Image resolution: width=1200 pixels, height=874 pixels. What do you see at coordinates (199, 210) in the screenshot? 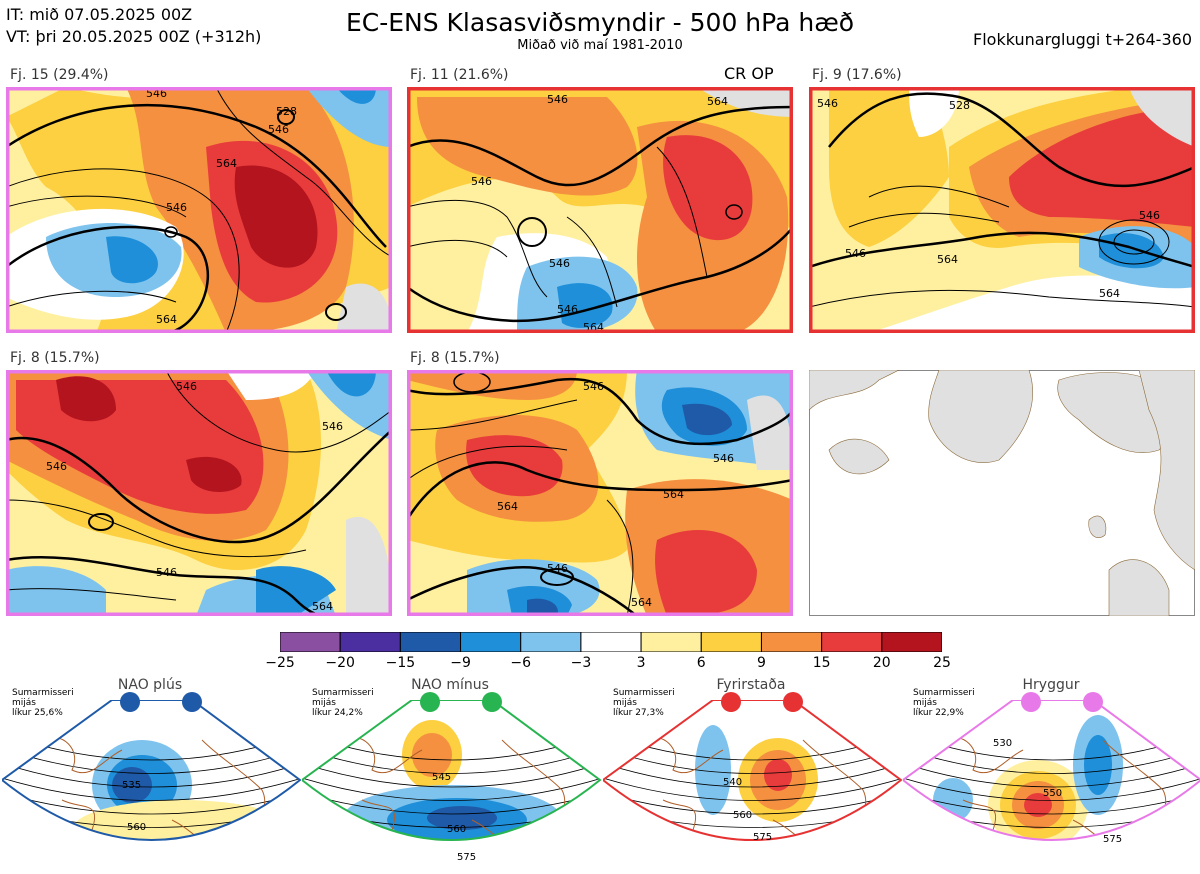
I see `panel-1-border` at bounding box center [199, 210].